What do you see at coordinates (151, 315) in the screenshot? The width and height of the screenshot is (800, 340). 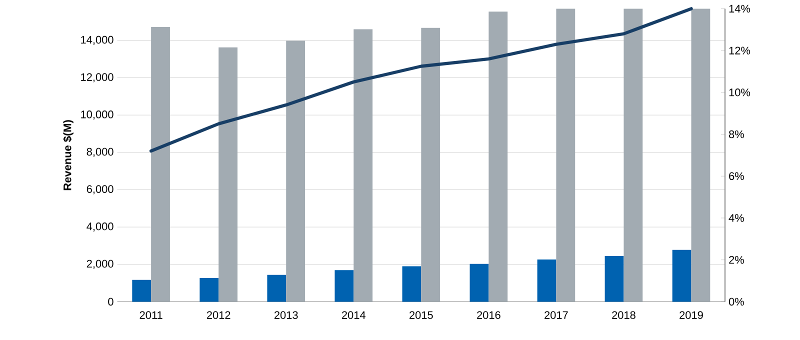 I see `x-tick-label: 2011` at bounding box center [151, 315].